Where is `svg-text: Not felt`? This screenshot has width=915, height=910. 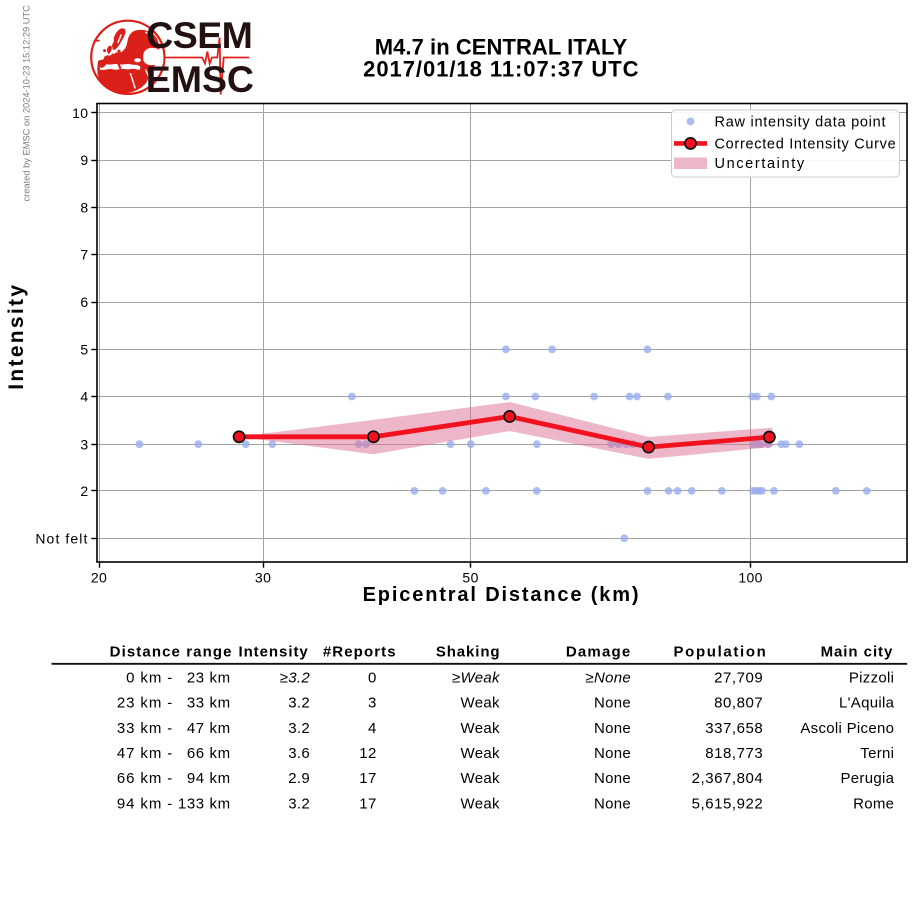 svg-text: Not felt is located at coordinates (61, 538).